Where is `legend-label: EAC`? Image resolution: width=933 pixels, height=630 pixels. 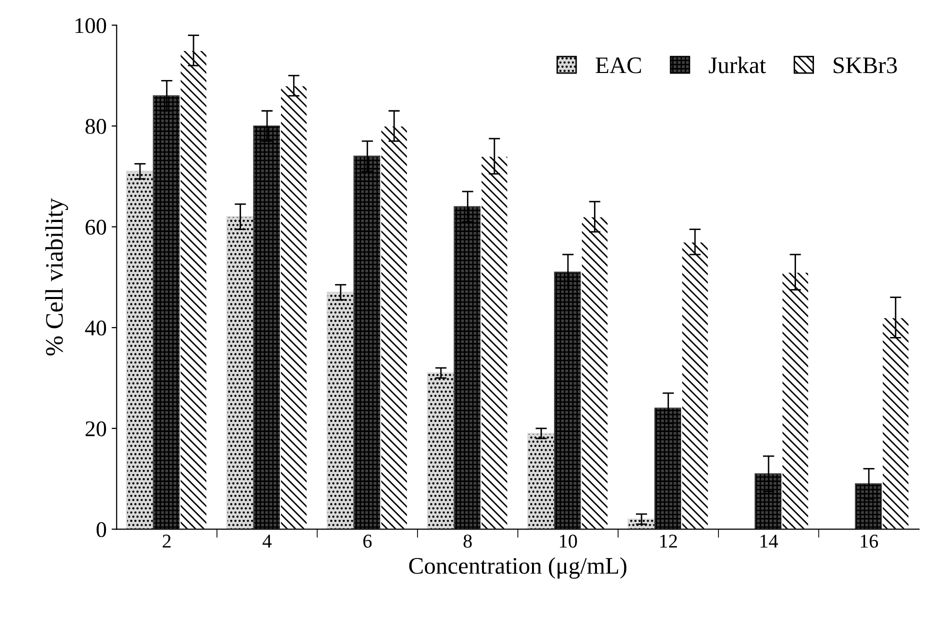
legend-label: EAC is located at coordinates (618, 65).